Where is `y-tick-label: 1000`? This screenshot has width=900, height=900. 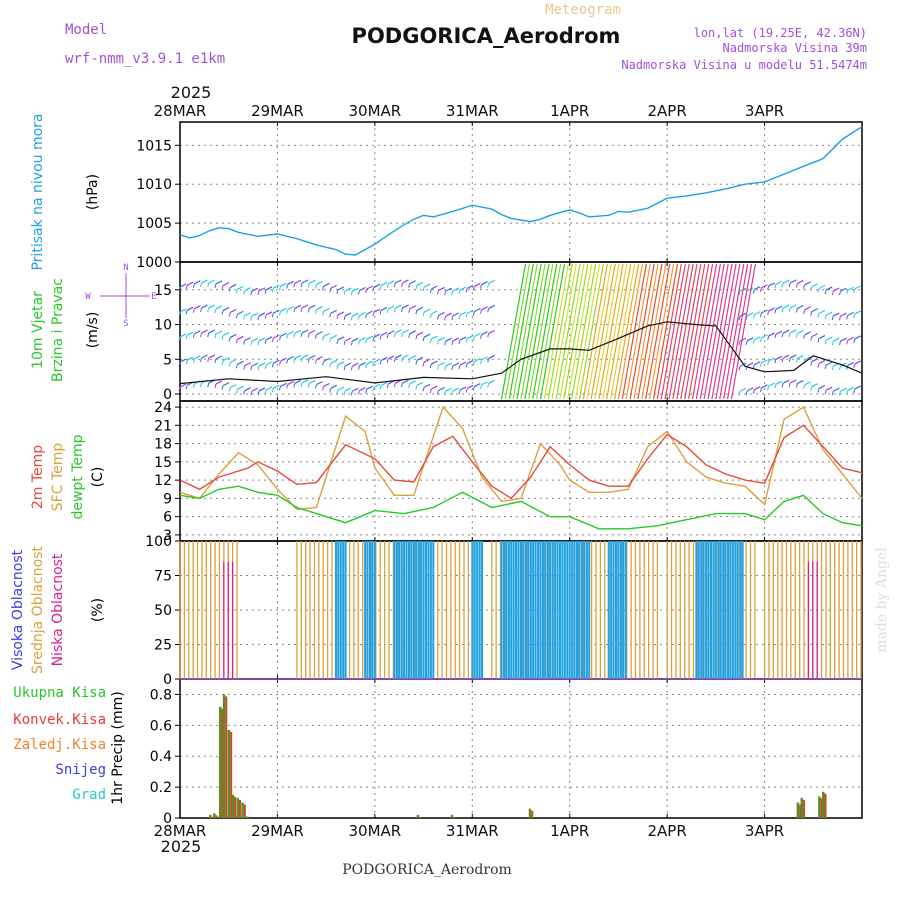 y-tick-label: 1000 is located at coordinates (154, 263).